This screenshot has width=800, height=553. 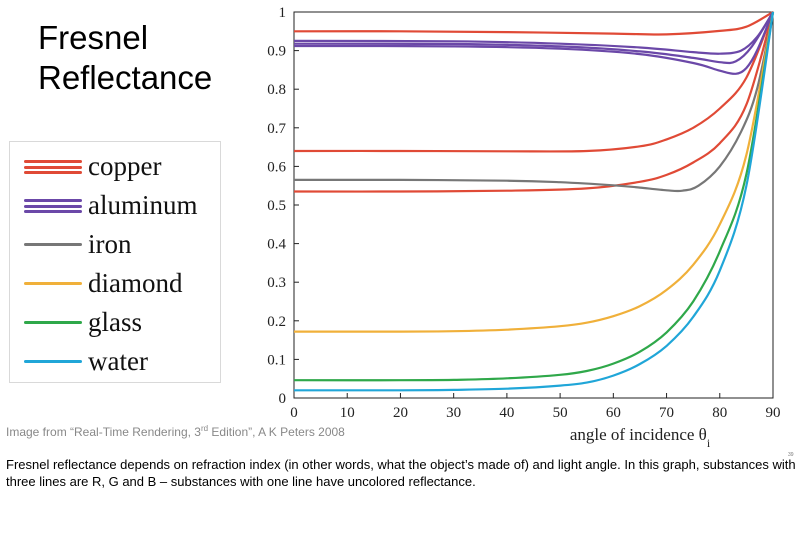 What do you see at coordinates (719, 413) in the screenshot?
I see `x-tick-label: 80` at bounding box center [719, 413].